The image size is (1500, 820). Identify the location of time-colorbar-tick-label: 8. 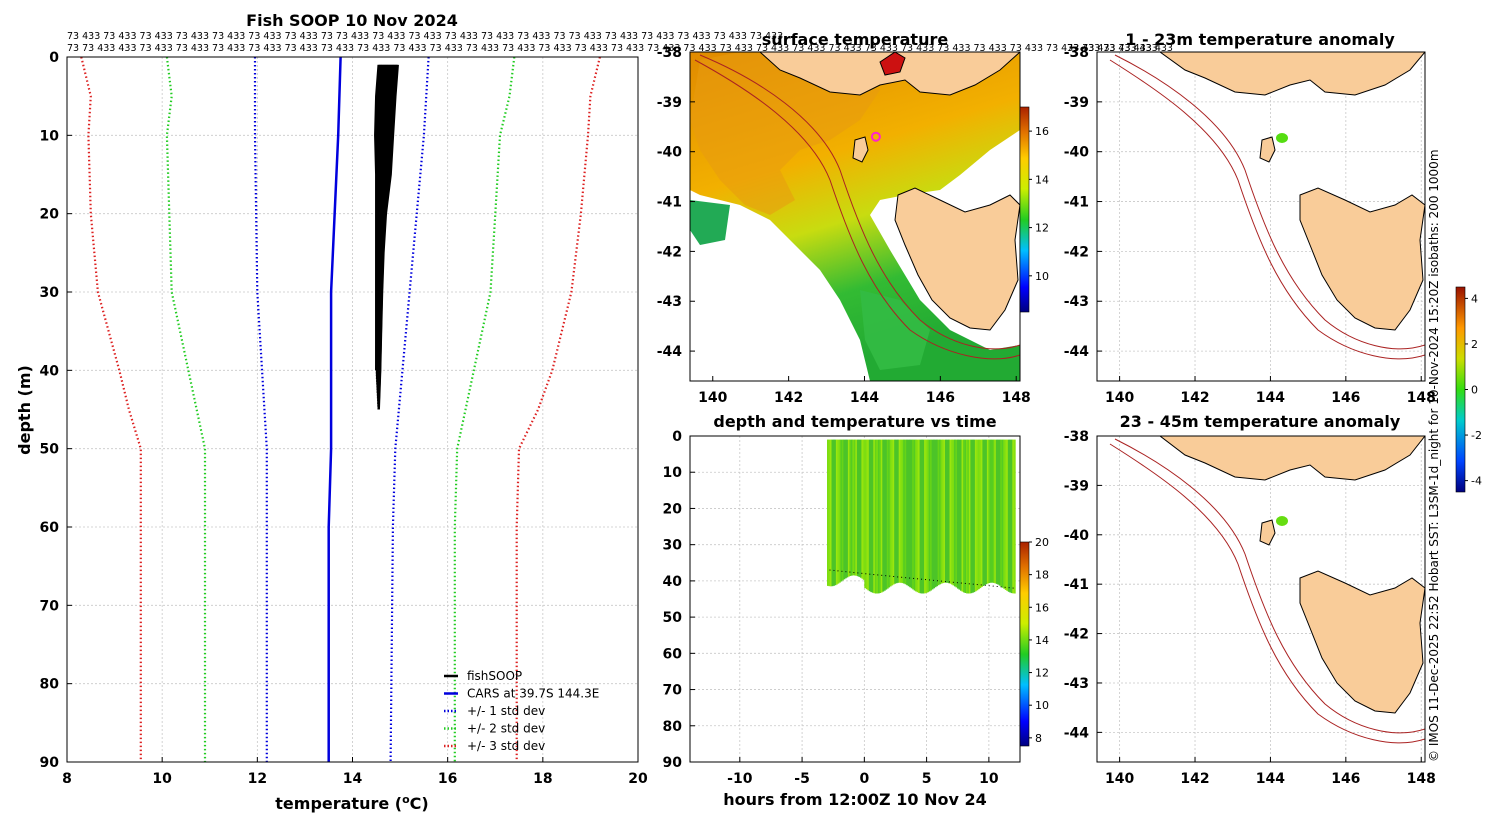
(1038, 738).